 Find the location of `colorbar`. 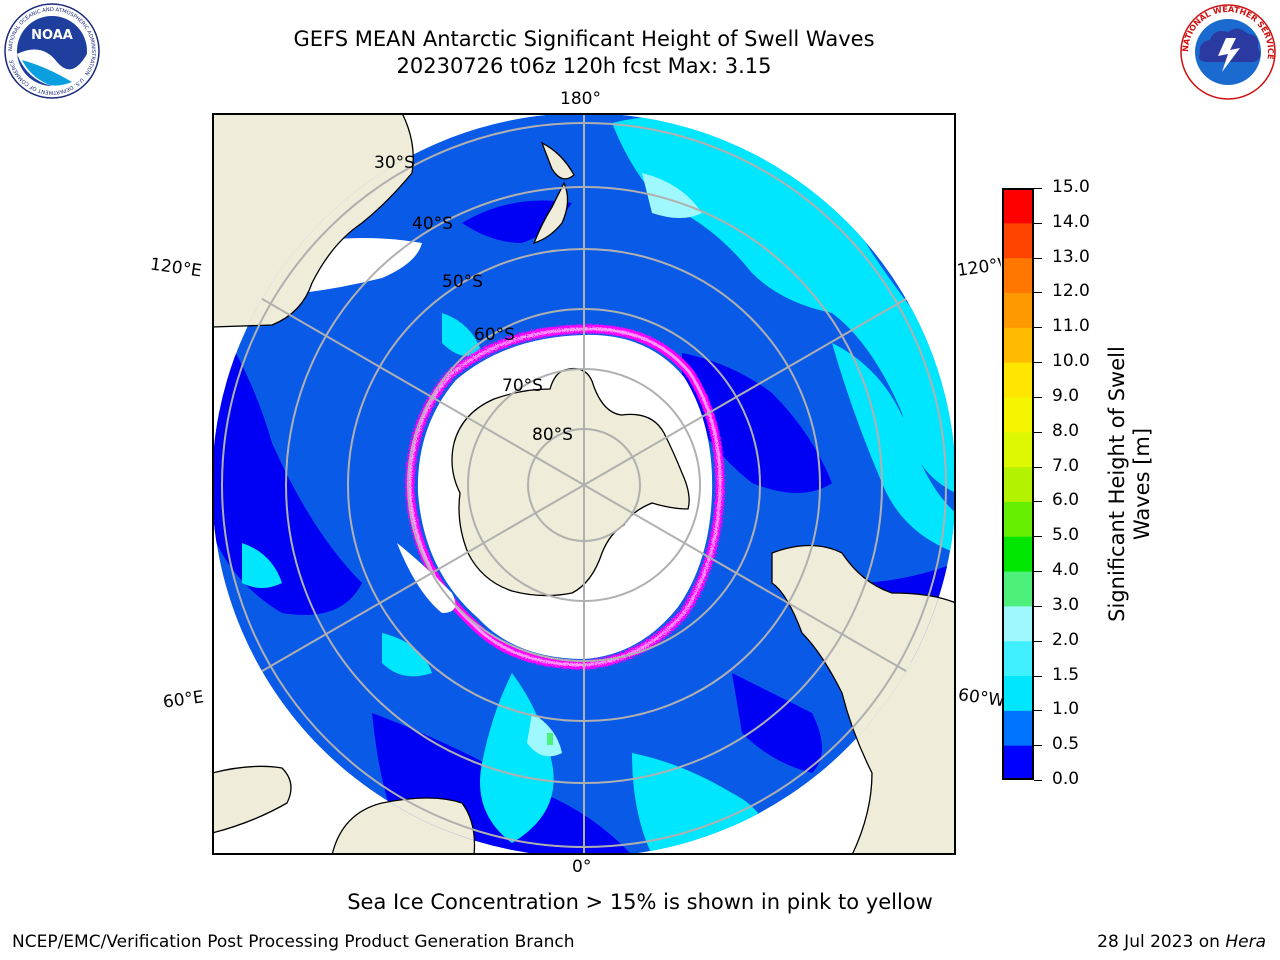

colorbar is located at coordinates (1018, 484).